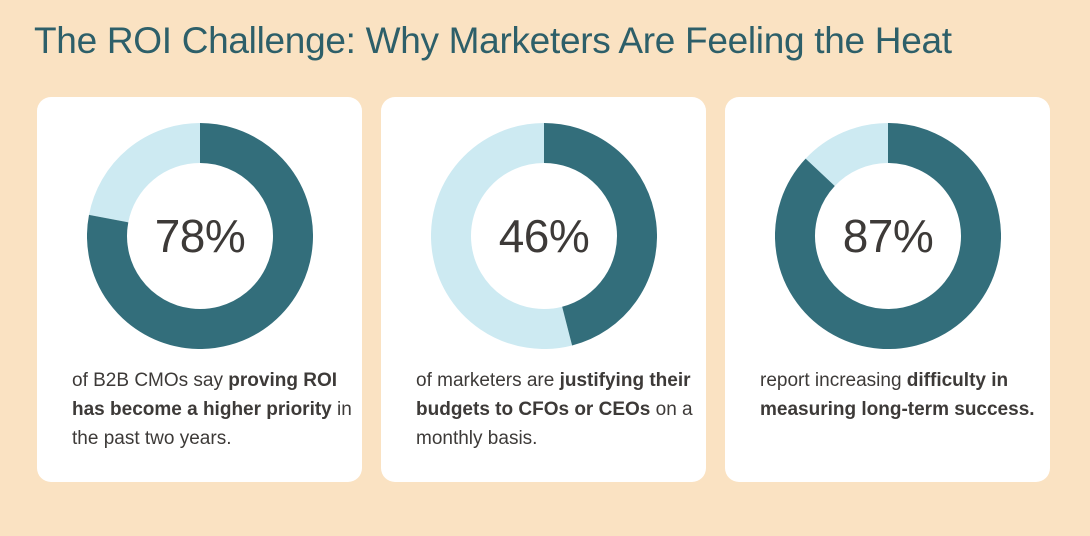 The image size is (1090, 536). I want to click on stat-value-cmo-roi: 78%, so click(200, 236).